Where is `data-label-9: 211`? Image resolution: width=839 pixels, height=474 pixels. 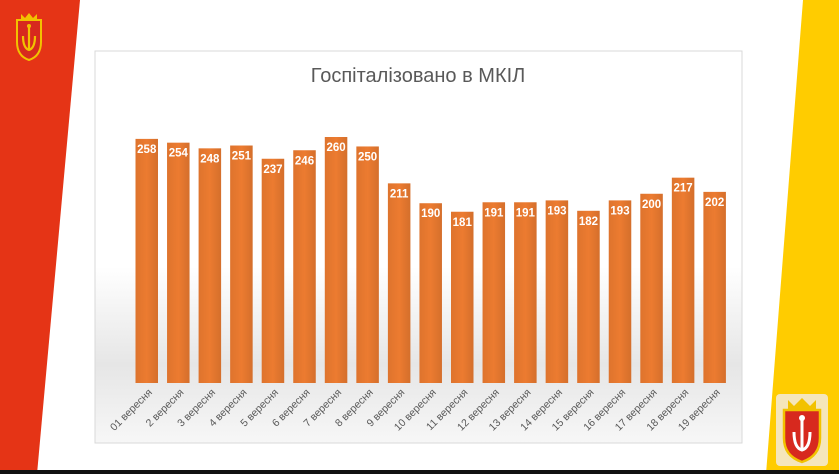 data-label-9: 211 is located at coordinates (399, 194).